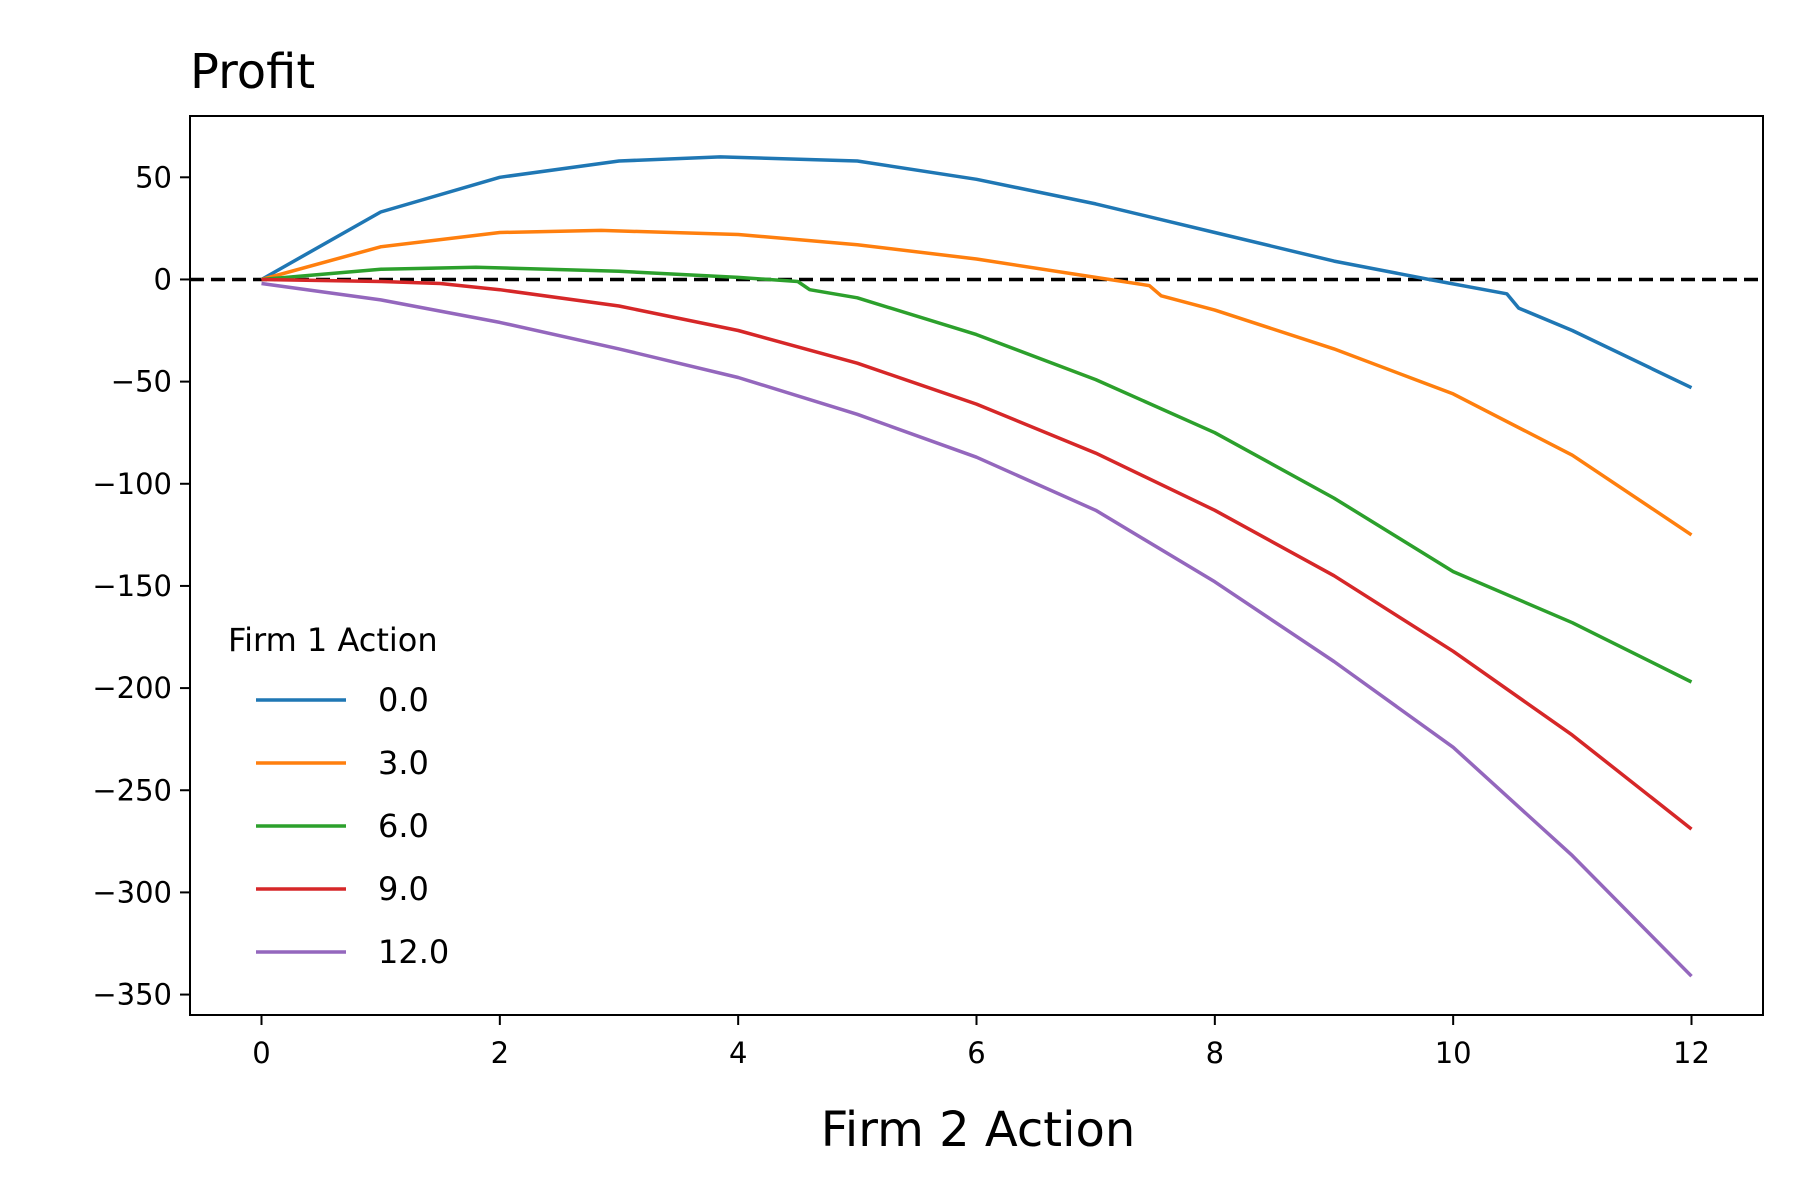 The image size is (1800, 1200). What do you see at coordinates (132, 484) in the screenshot?
I see `y-tick-label: −100` at bounding box center [132, 484].